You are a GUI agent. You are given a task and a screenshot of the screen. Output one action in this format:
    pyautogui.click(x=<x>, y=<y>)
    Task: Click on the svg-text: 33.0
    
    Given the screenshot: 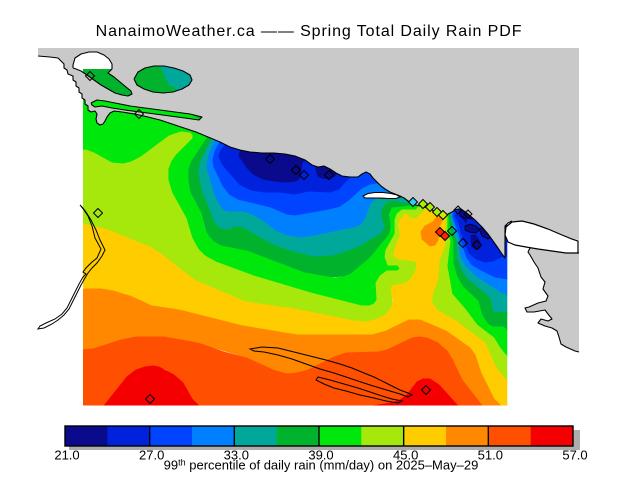 What is the action you would take?
    pyautogui.click(x=236, y=455)
    